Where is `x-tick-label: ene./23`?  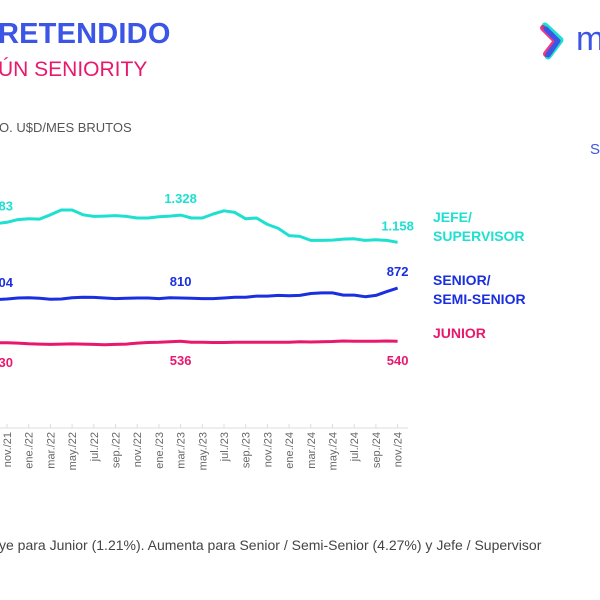
x-tick-label: ene./23 is located at coordinates (160, 450).